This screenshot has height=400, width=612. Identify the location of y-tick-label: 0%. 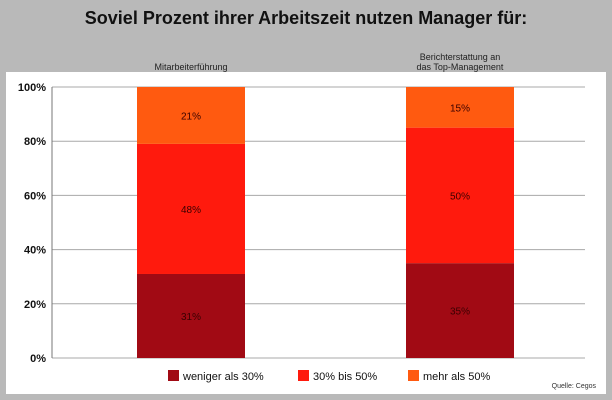
(38, 359).